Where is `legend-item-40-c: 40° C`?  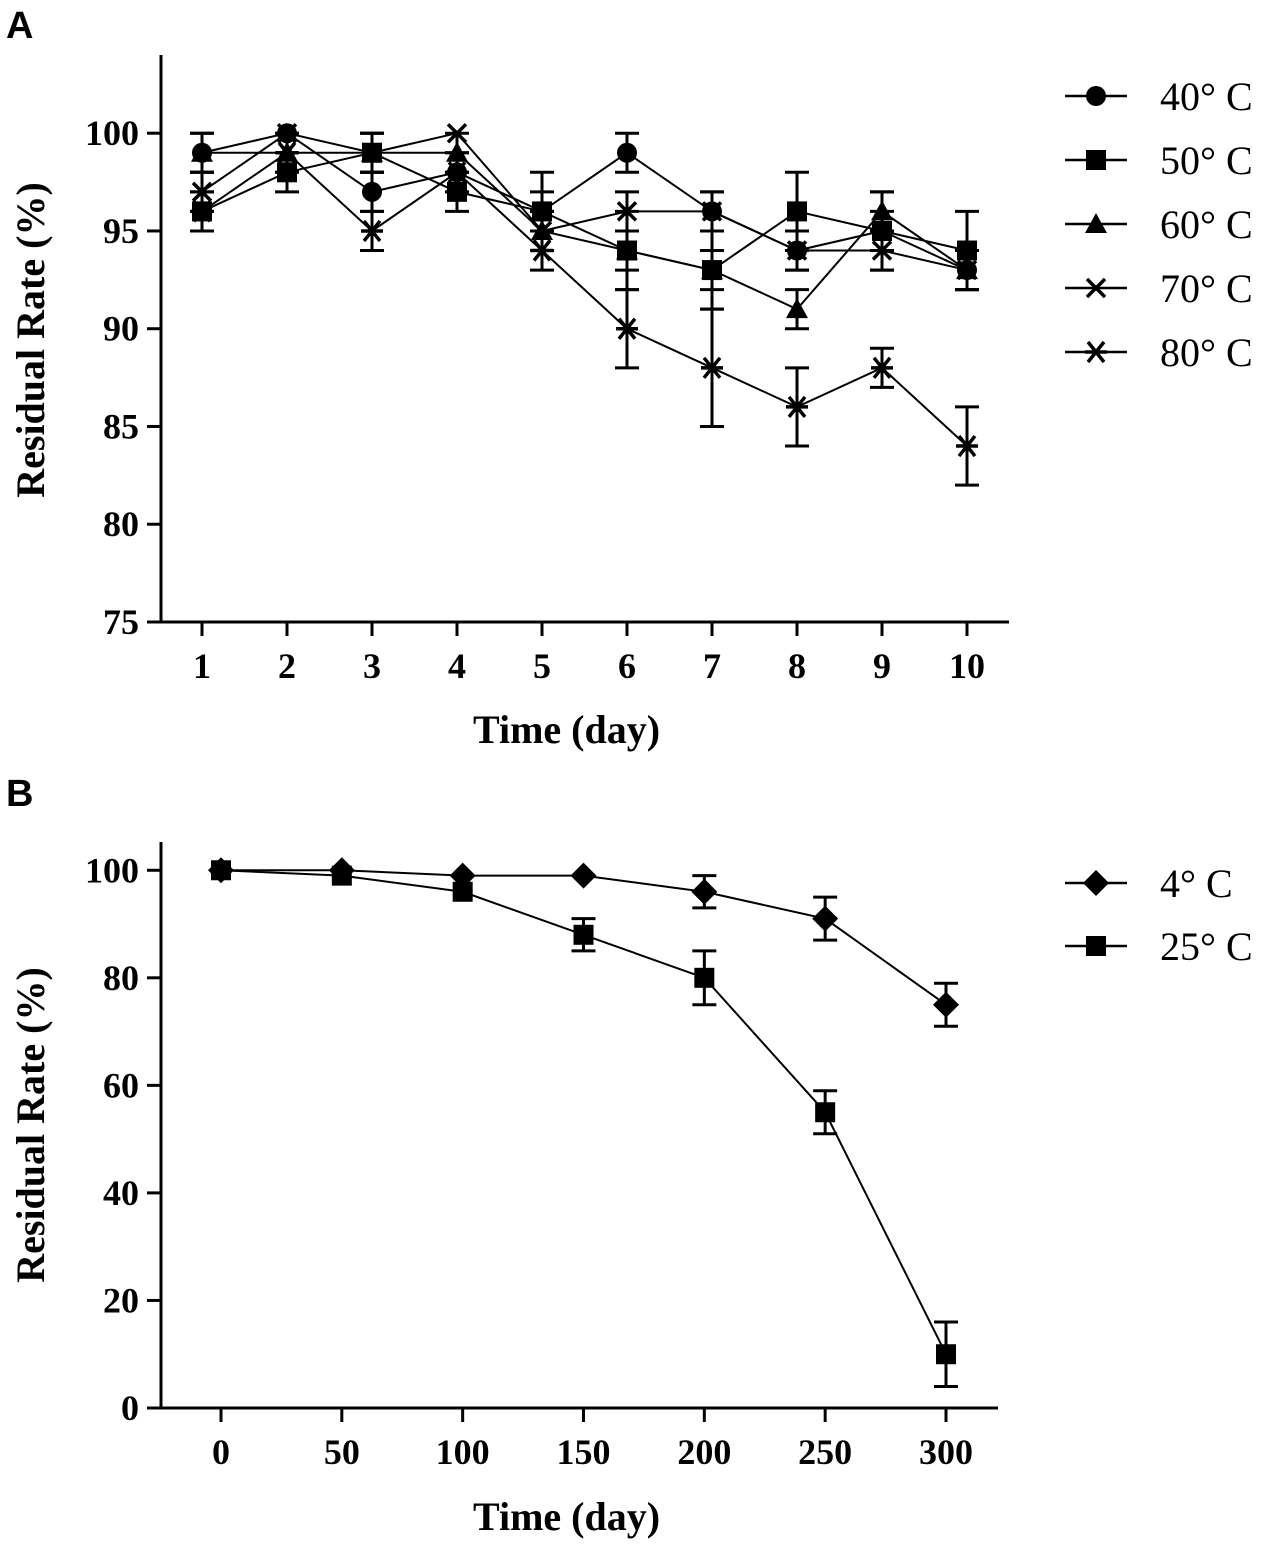
legend-item-40-c: 40° C is located at coordinates (1159, 96).